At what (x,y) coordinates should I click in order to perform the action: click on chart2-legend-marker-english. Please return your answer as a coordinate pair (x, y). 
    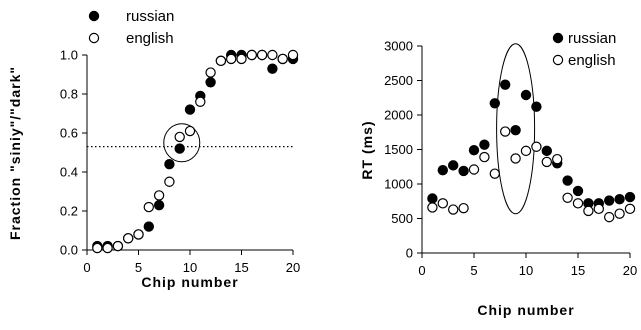
    Looking at the image, I should click on (558, 60).